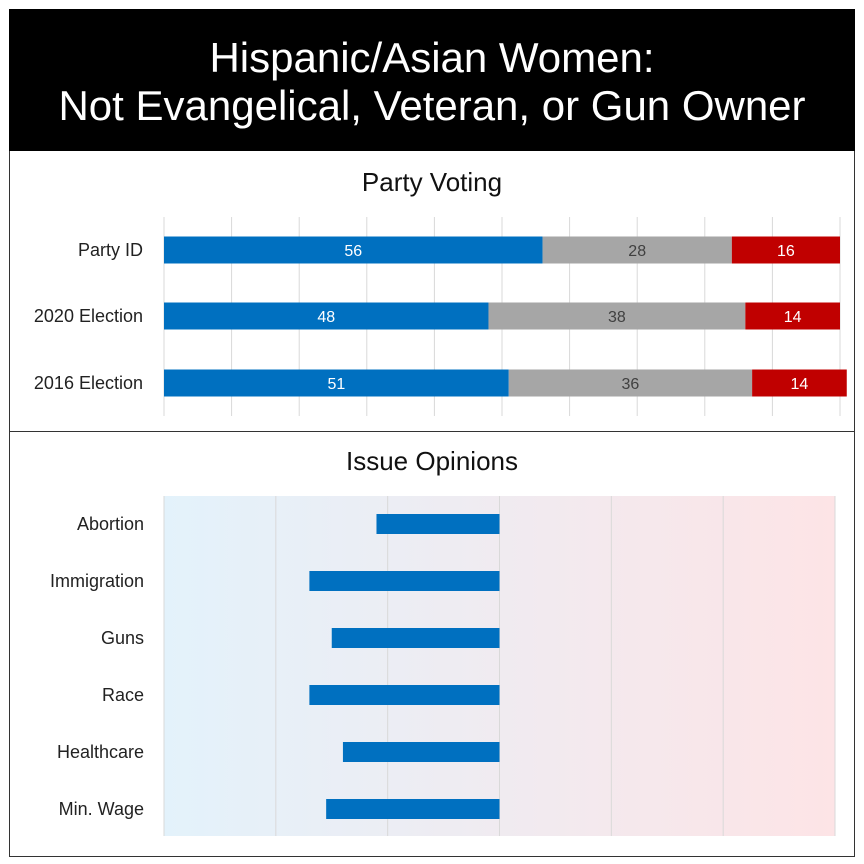 The image size is (864, 864). I want to click on data-label: 36, so click(631, 384).